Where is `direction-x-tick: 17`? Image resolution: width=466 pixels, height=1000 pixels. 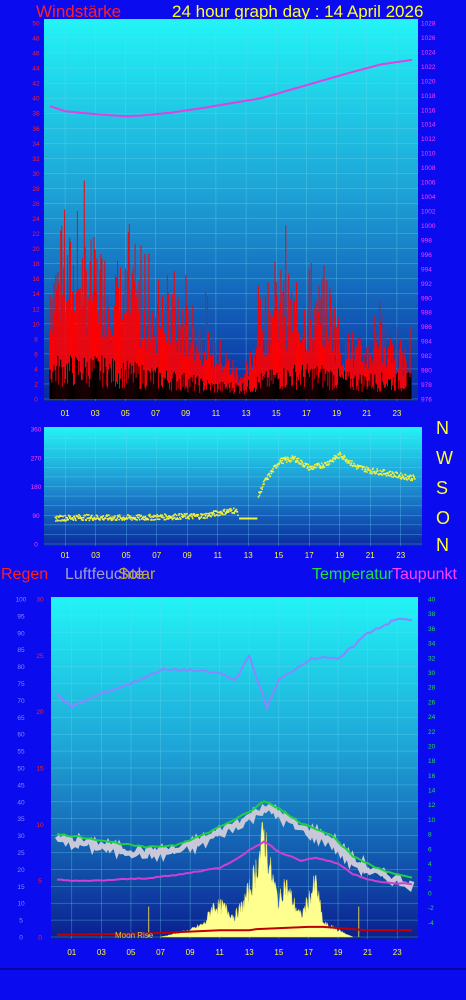
direction-x-tick: 17 is located at coordinates (309, 555).